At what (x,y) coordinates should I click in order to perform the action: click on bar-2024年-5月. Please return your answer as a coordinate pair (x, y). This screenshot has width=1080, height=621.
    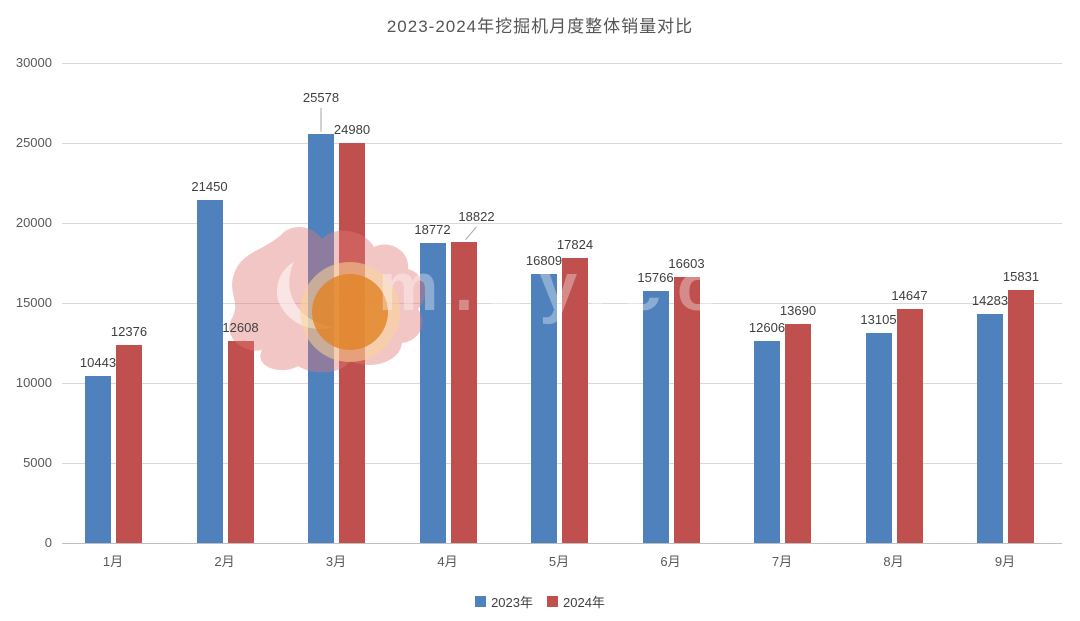
    Looking at the image, I should click on (575, 400).